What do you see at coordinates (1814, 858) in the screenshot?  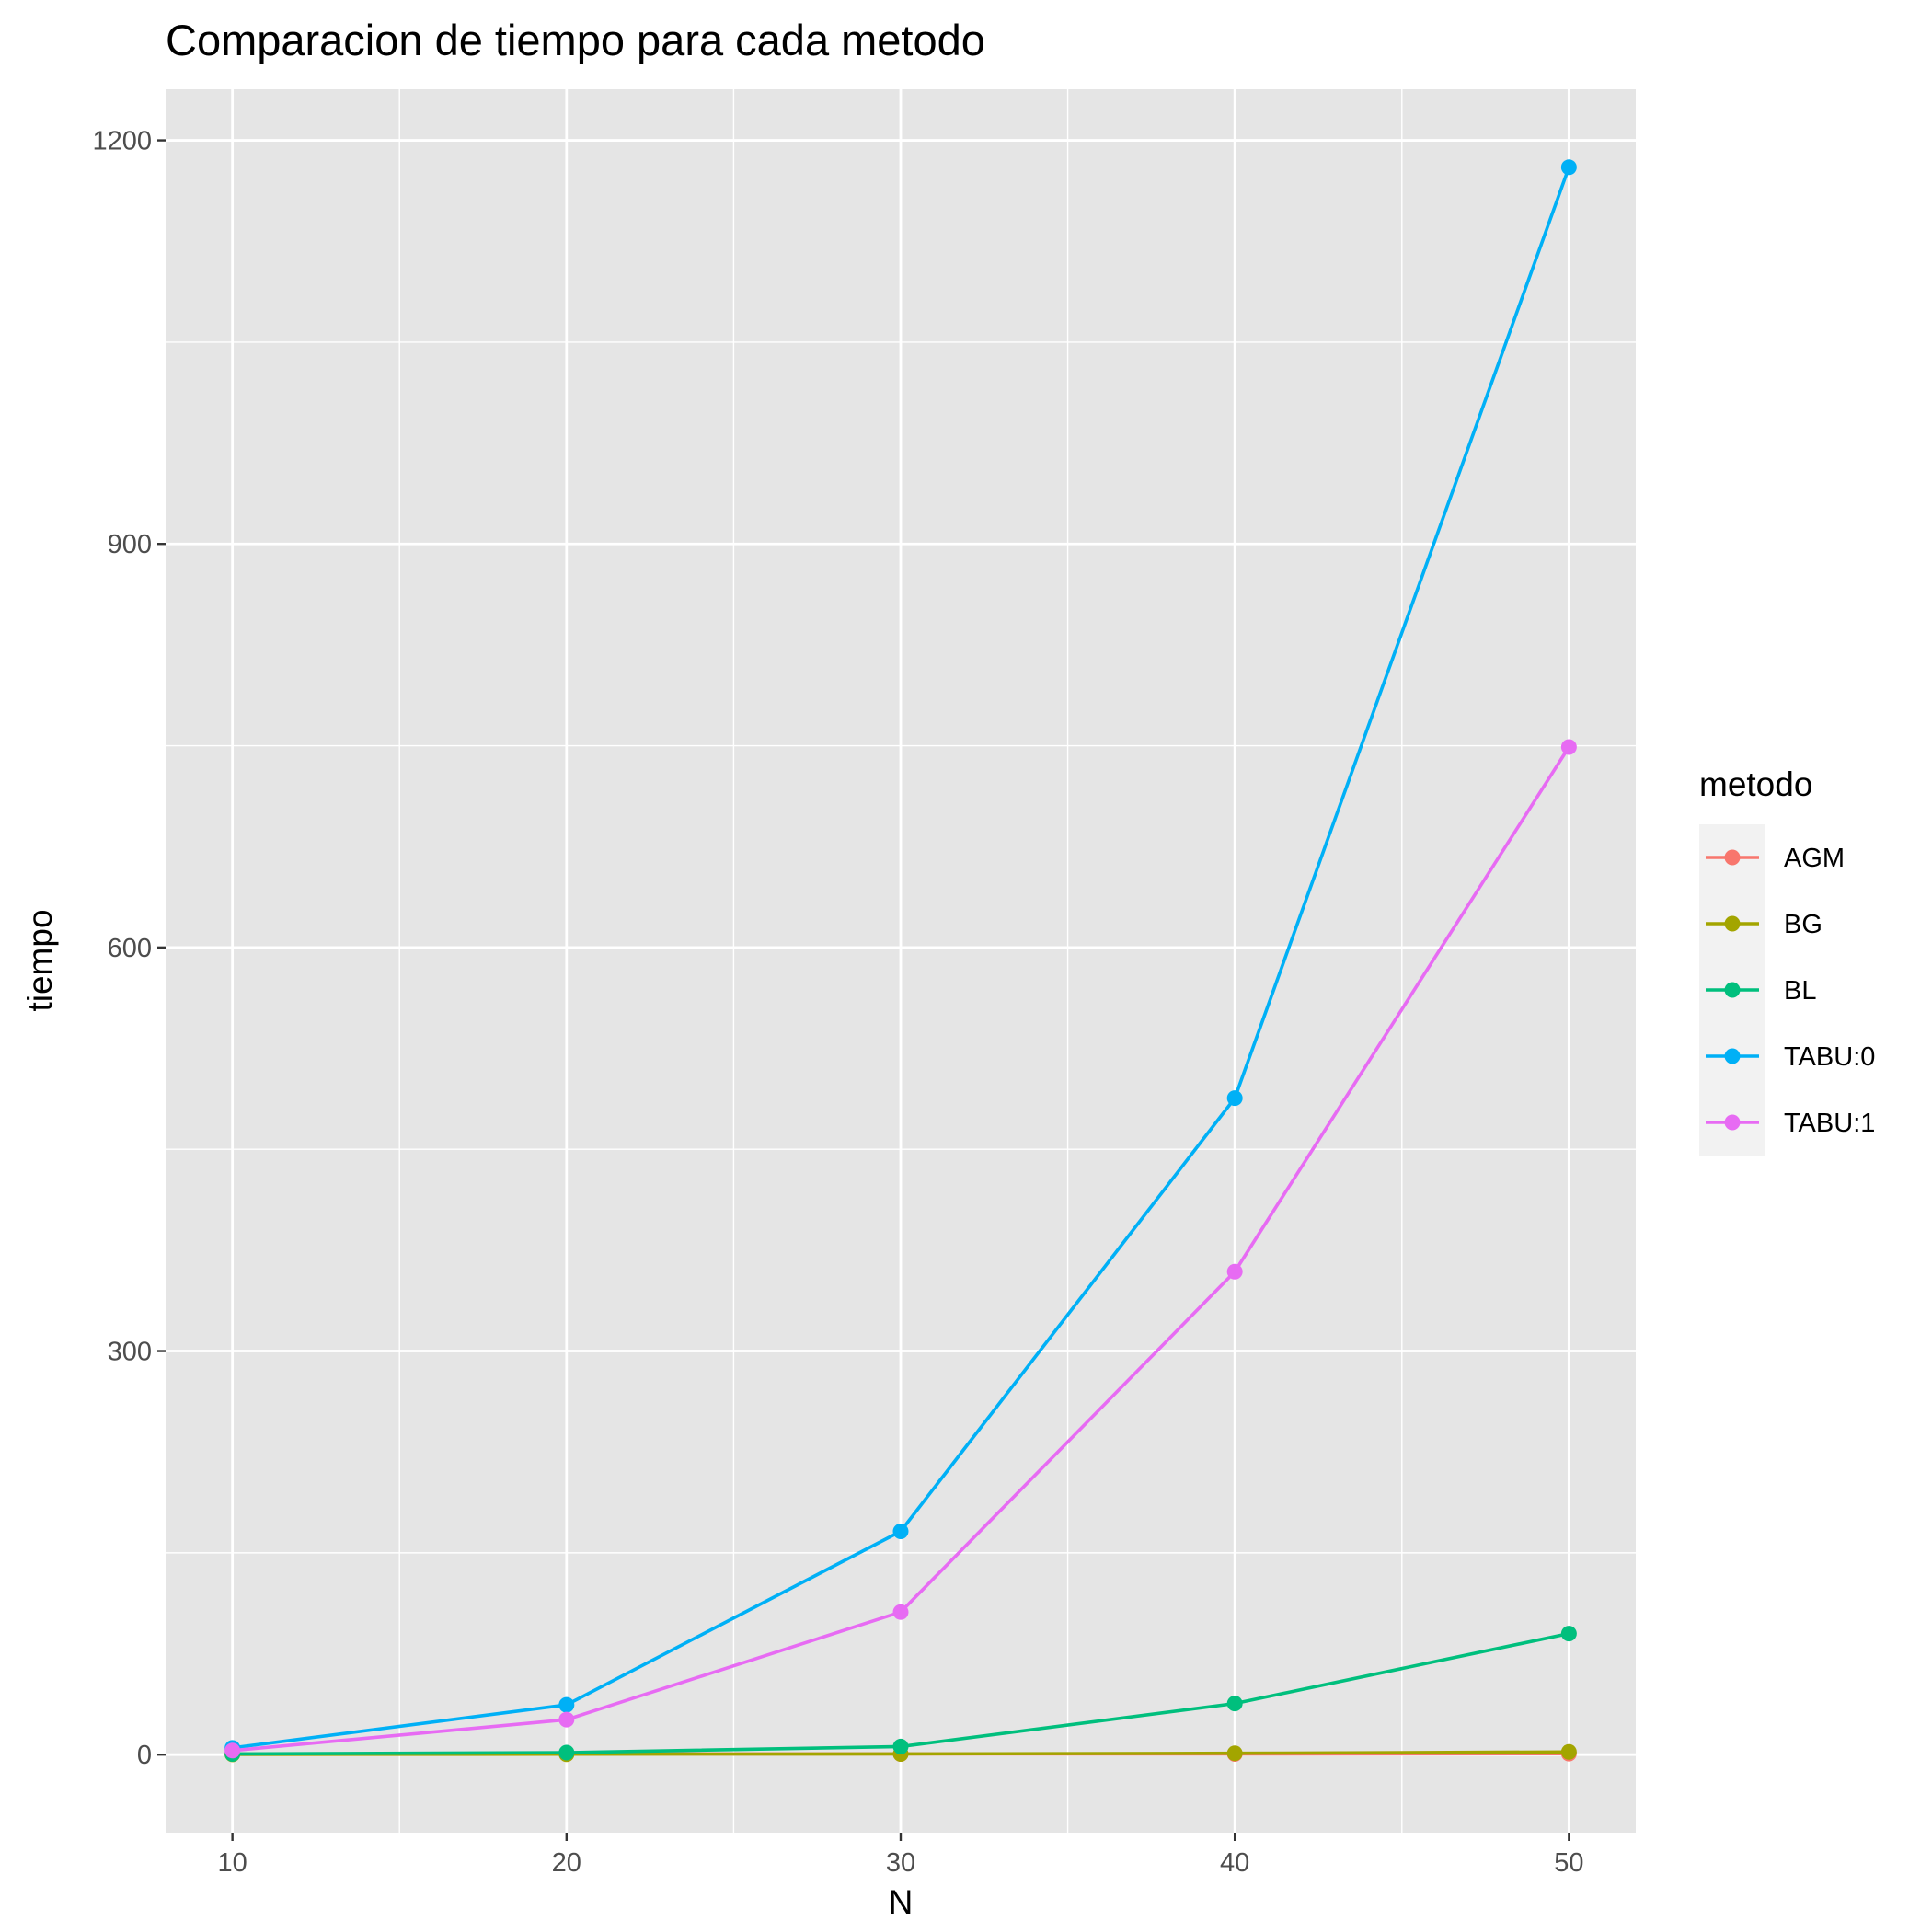 I see `legend-label: AGM` at bounding box center [1814, 858].